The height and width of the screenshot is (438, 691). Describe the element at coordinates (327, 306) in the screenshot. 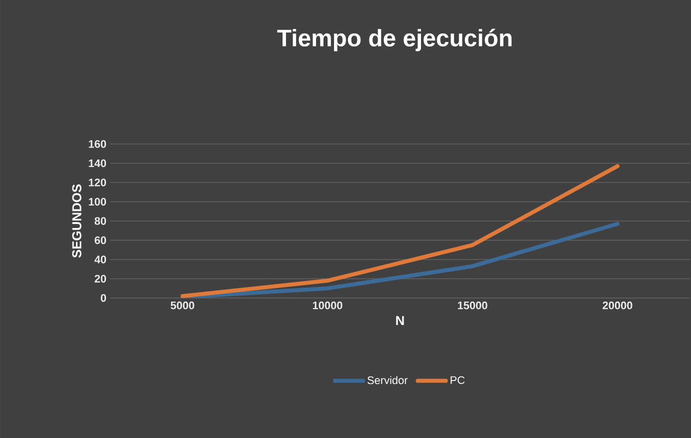

I see `x-tick-label: 10000` at that location.